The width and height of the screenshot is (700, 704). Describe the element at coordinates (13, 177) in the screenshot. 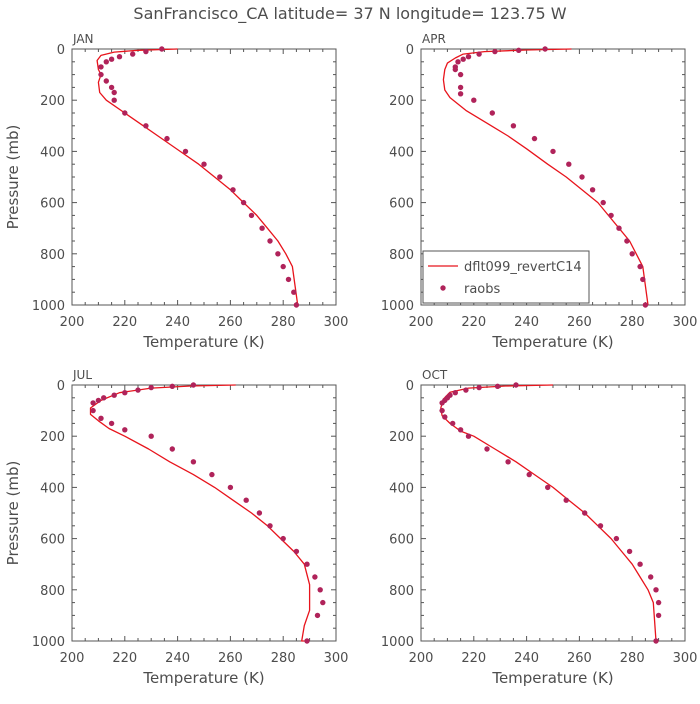

I see `y-axis-label: Pressure (mb)` at that location.